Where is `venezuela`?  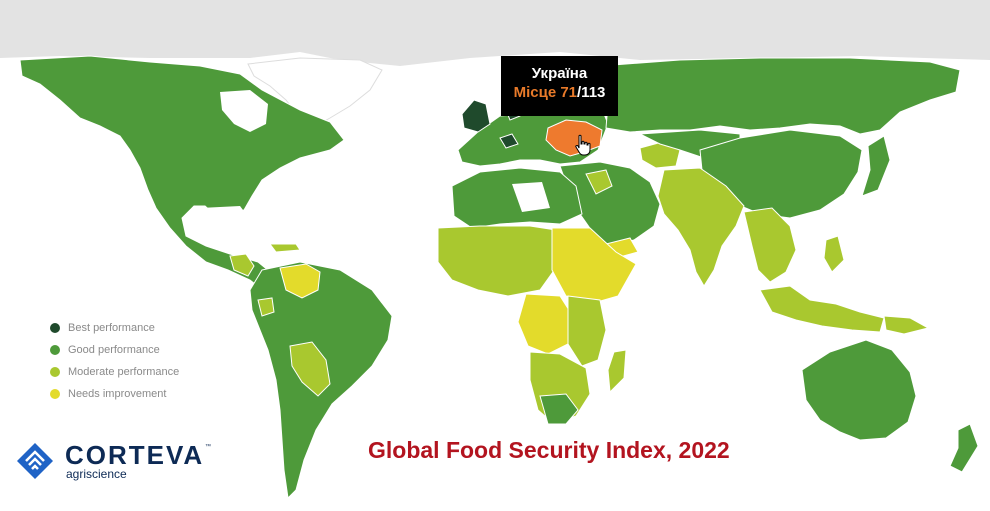 venezuela is located at coordinates (300, 281).